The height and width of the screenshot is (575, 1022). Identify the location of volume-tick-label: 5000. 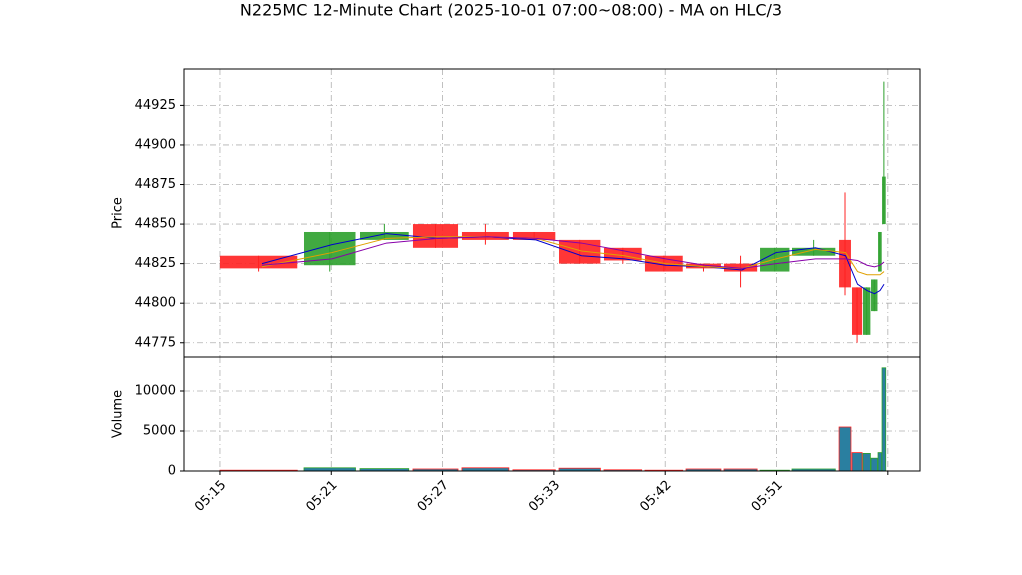
(159, 431).